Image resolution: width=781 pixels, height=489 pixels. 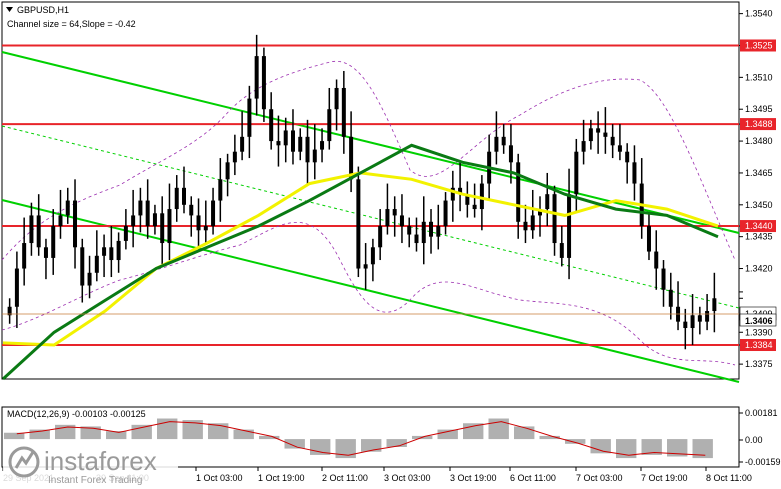 I want to click on time-tick-label: 6 Oct 11:00, so click(x=533, y=478).